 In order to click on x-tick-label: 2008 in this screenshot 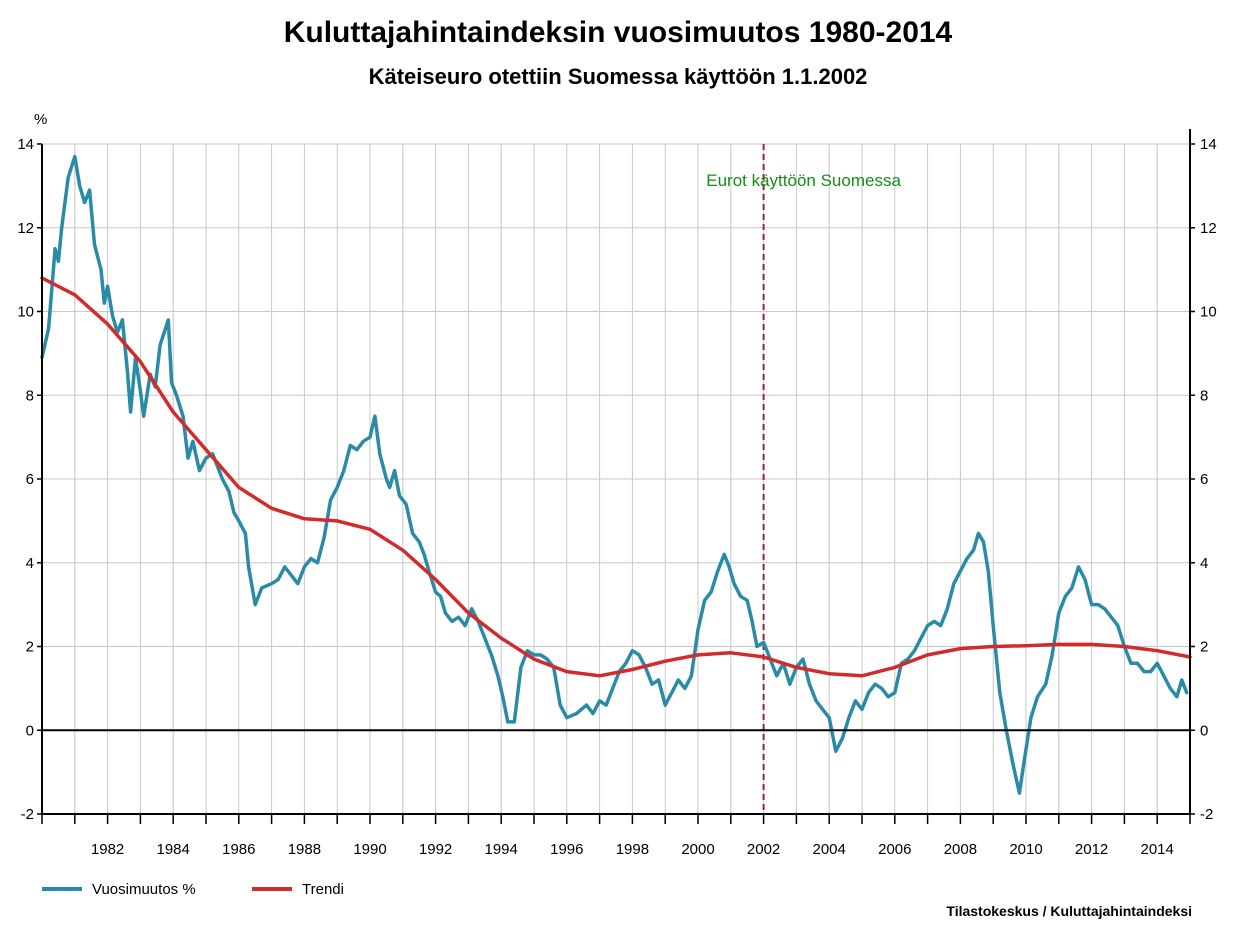, I will do `click(960, 849)`.